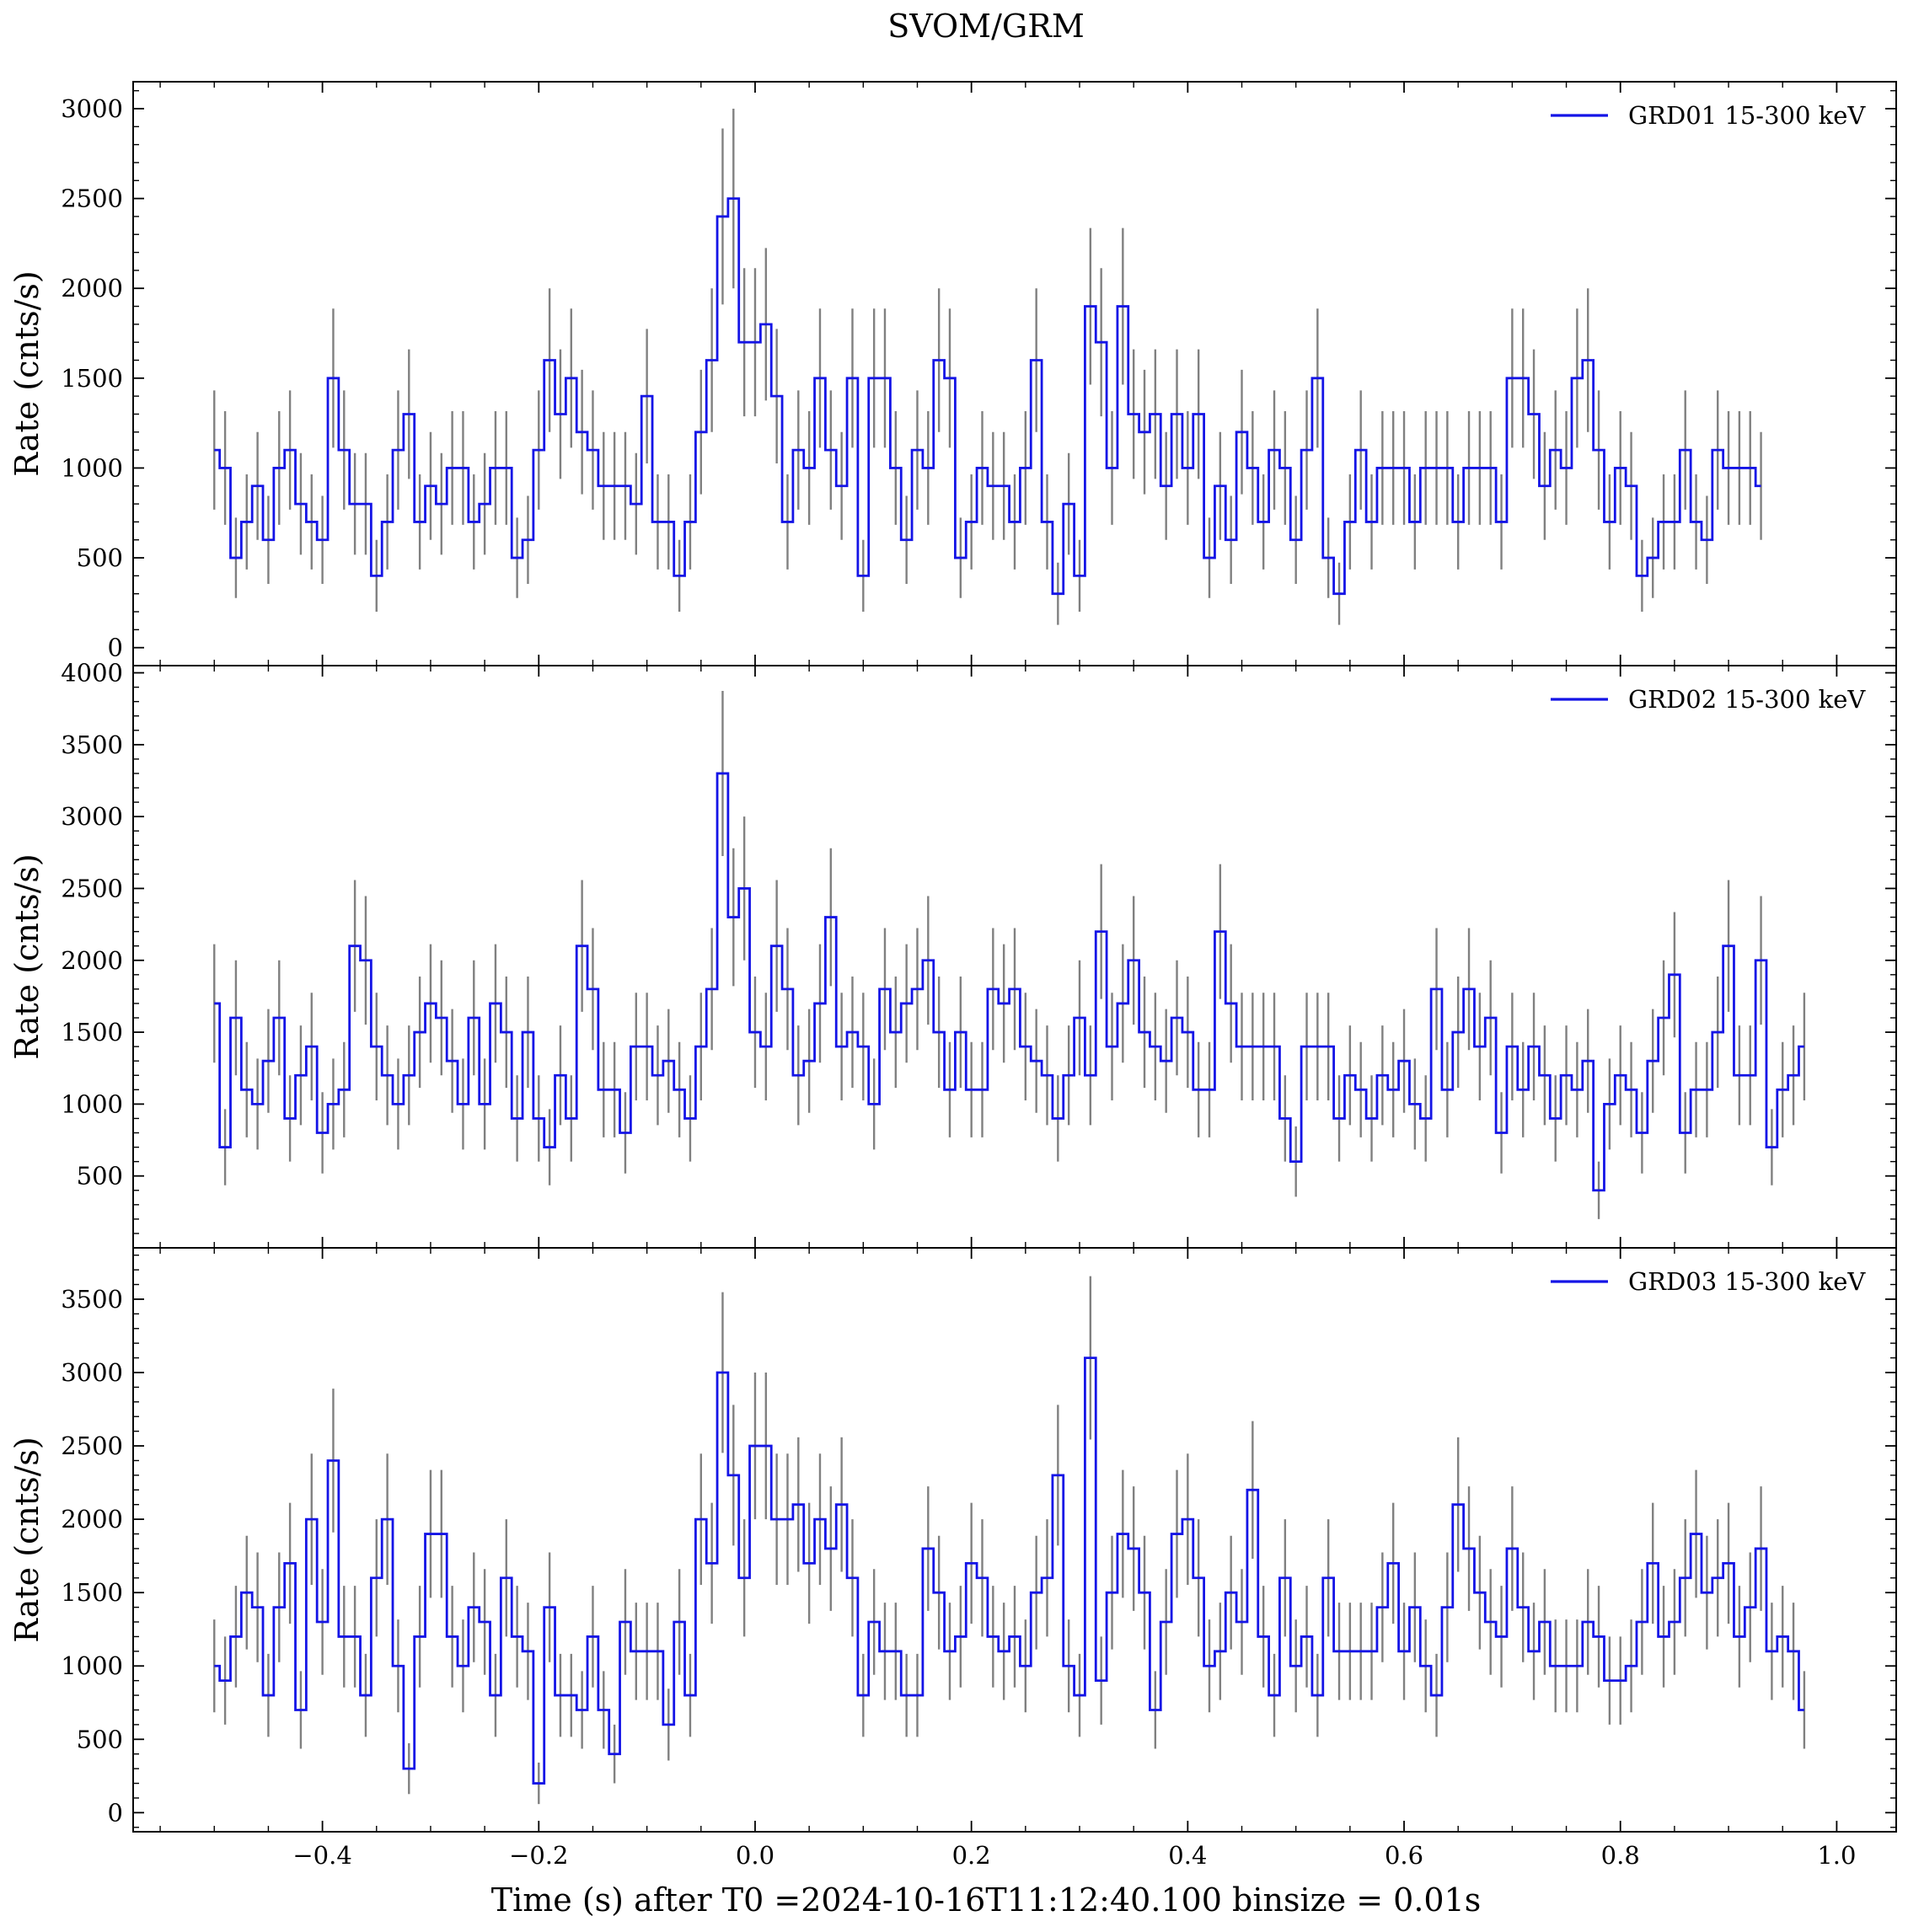 Image resolution: width=1908 pixels, height=1932 pixels. What do you see at coordinates (1404, 1855) in the screenshot?
I see `x-tick-label: 0.6` at bounding box center [1404, 1855].